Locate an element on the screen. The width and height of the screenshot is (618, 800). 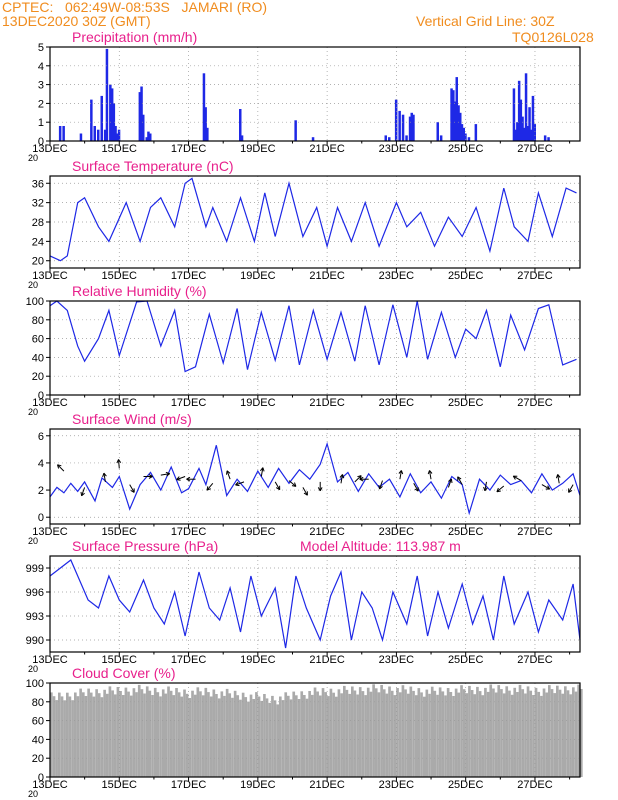
press-series-line is located at coordinates (315, 604).